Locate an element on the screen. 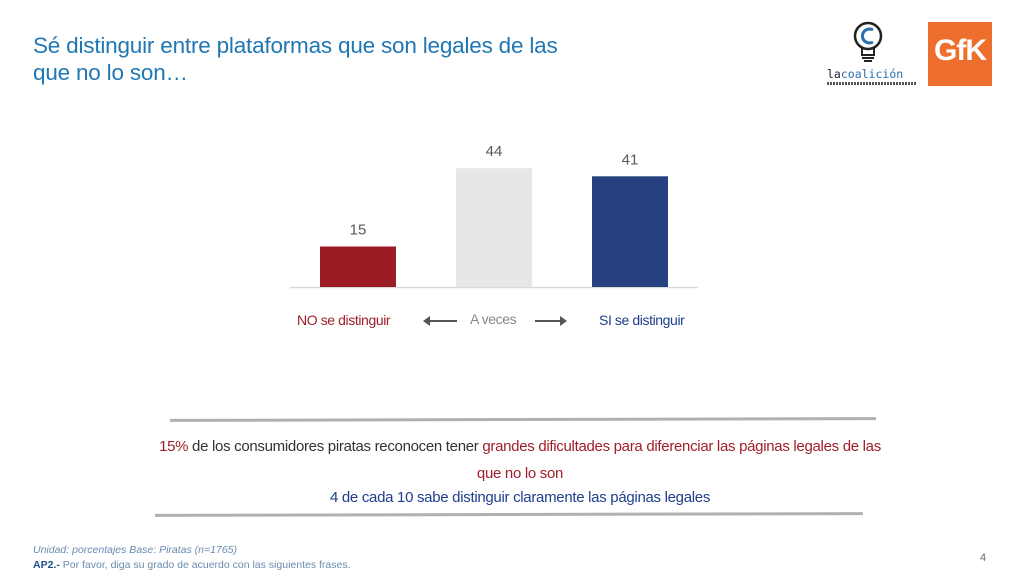  data-label-1: 44 is located at coordinates (494, 151).